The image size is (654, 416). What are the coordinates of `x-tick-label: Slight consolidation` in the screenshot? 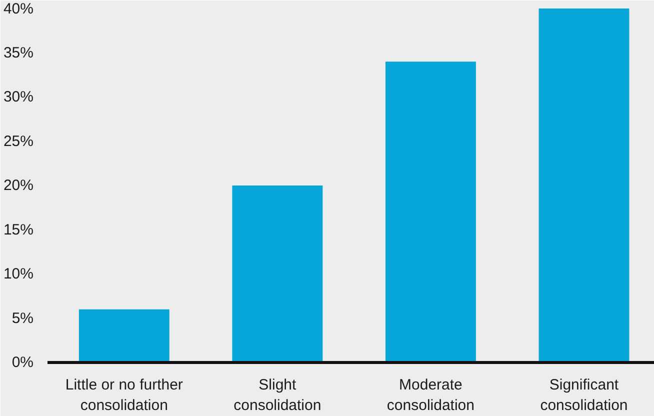 It's located at (278, 395).